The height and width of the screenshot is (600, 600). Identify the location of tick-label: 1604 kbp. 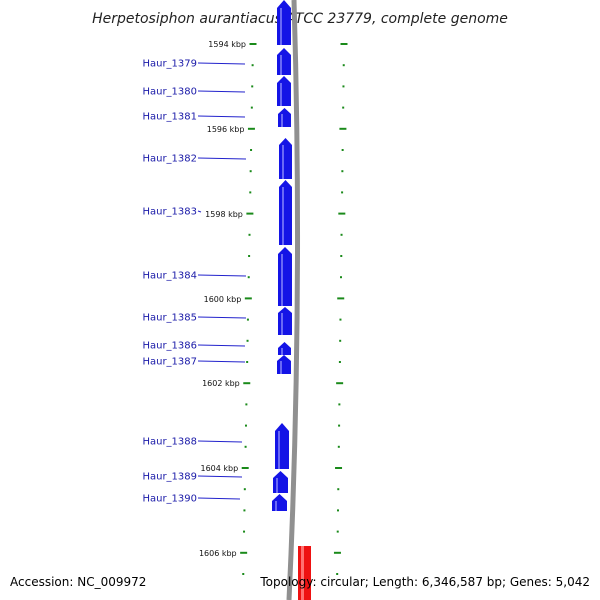
(220, 468).